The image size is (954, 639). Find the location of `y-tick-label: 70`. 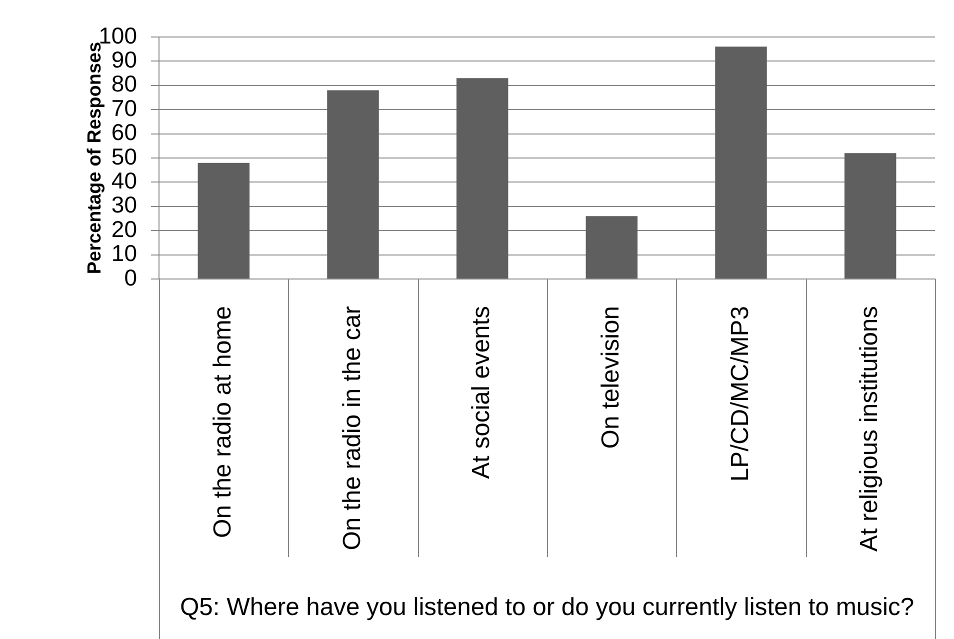

y-tick-label: 70 is located at coordinates (124, 107).